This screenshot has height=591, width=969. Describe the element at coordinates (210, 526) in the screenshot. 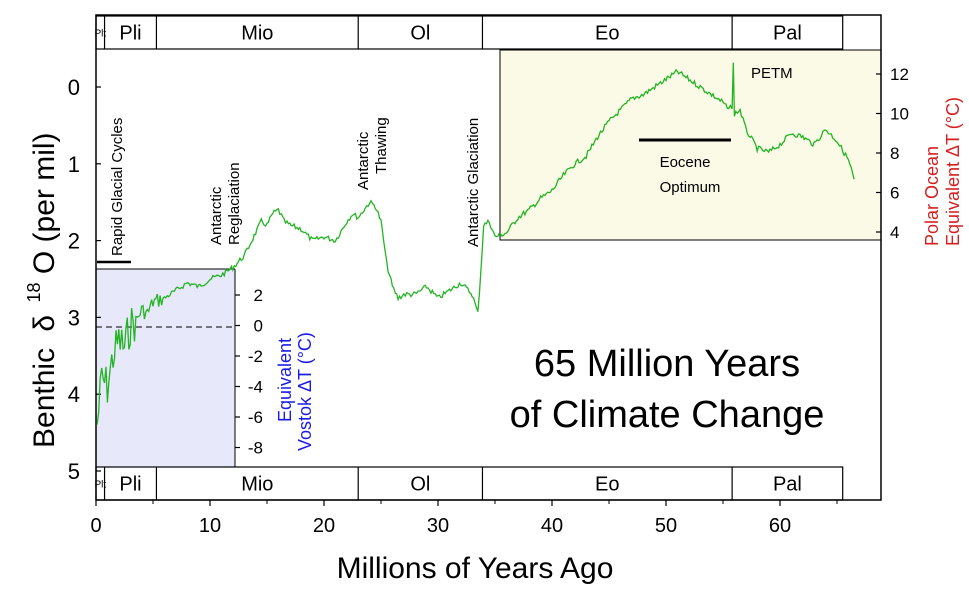

I see `x-tick-label: 10` at that location.